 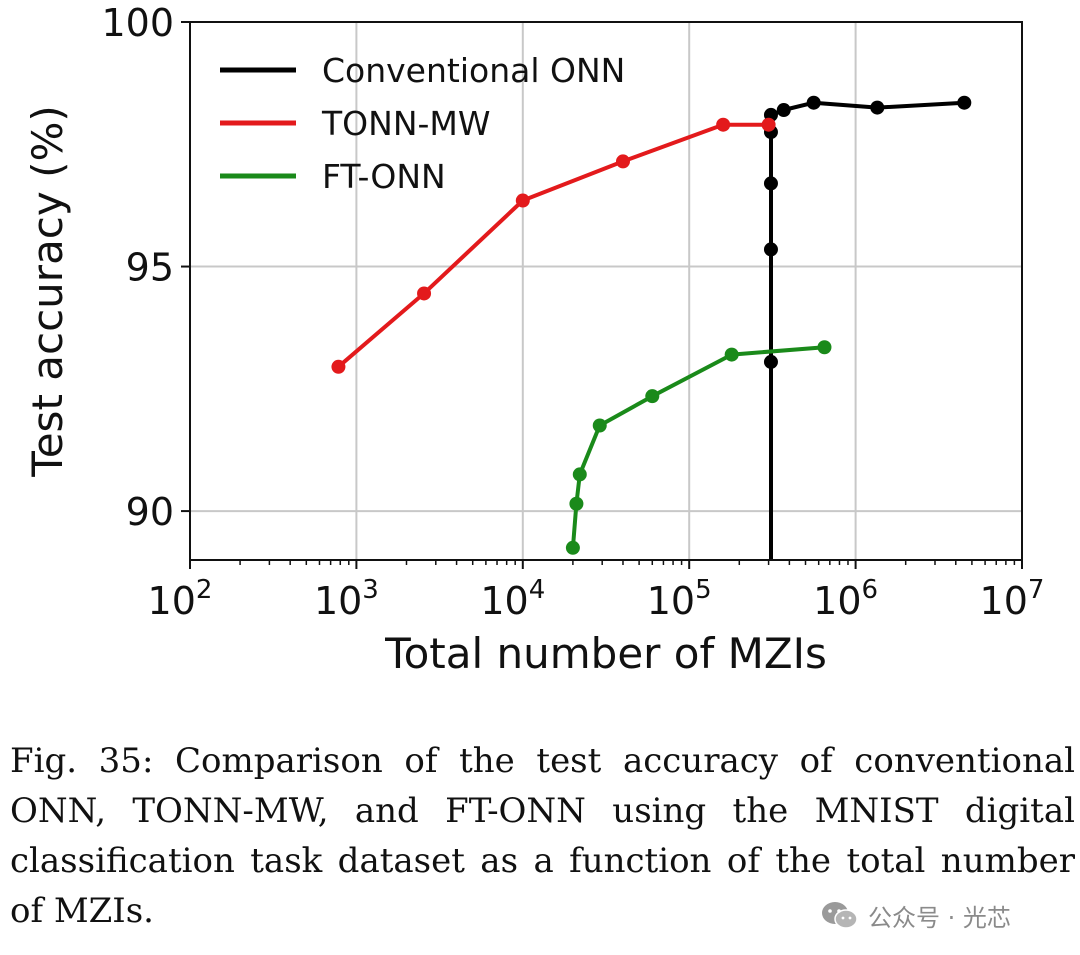 I want to click on legend-label: FT-ONN, so click(x=384, y=176).